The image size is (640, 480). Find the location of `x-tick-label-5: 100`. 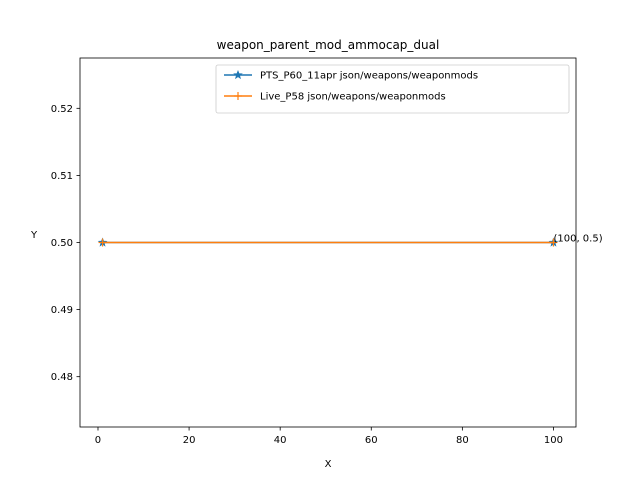

x-tick-label-5: 100 is located at coordinates (553, 440).